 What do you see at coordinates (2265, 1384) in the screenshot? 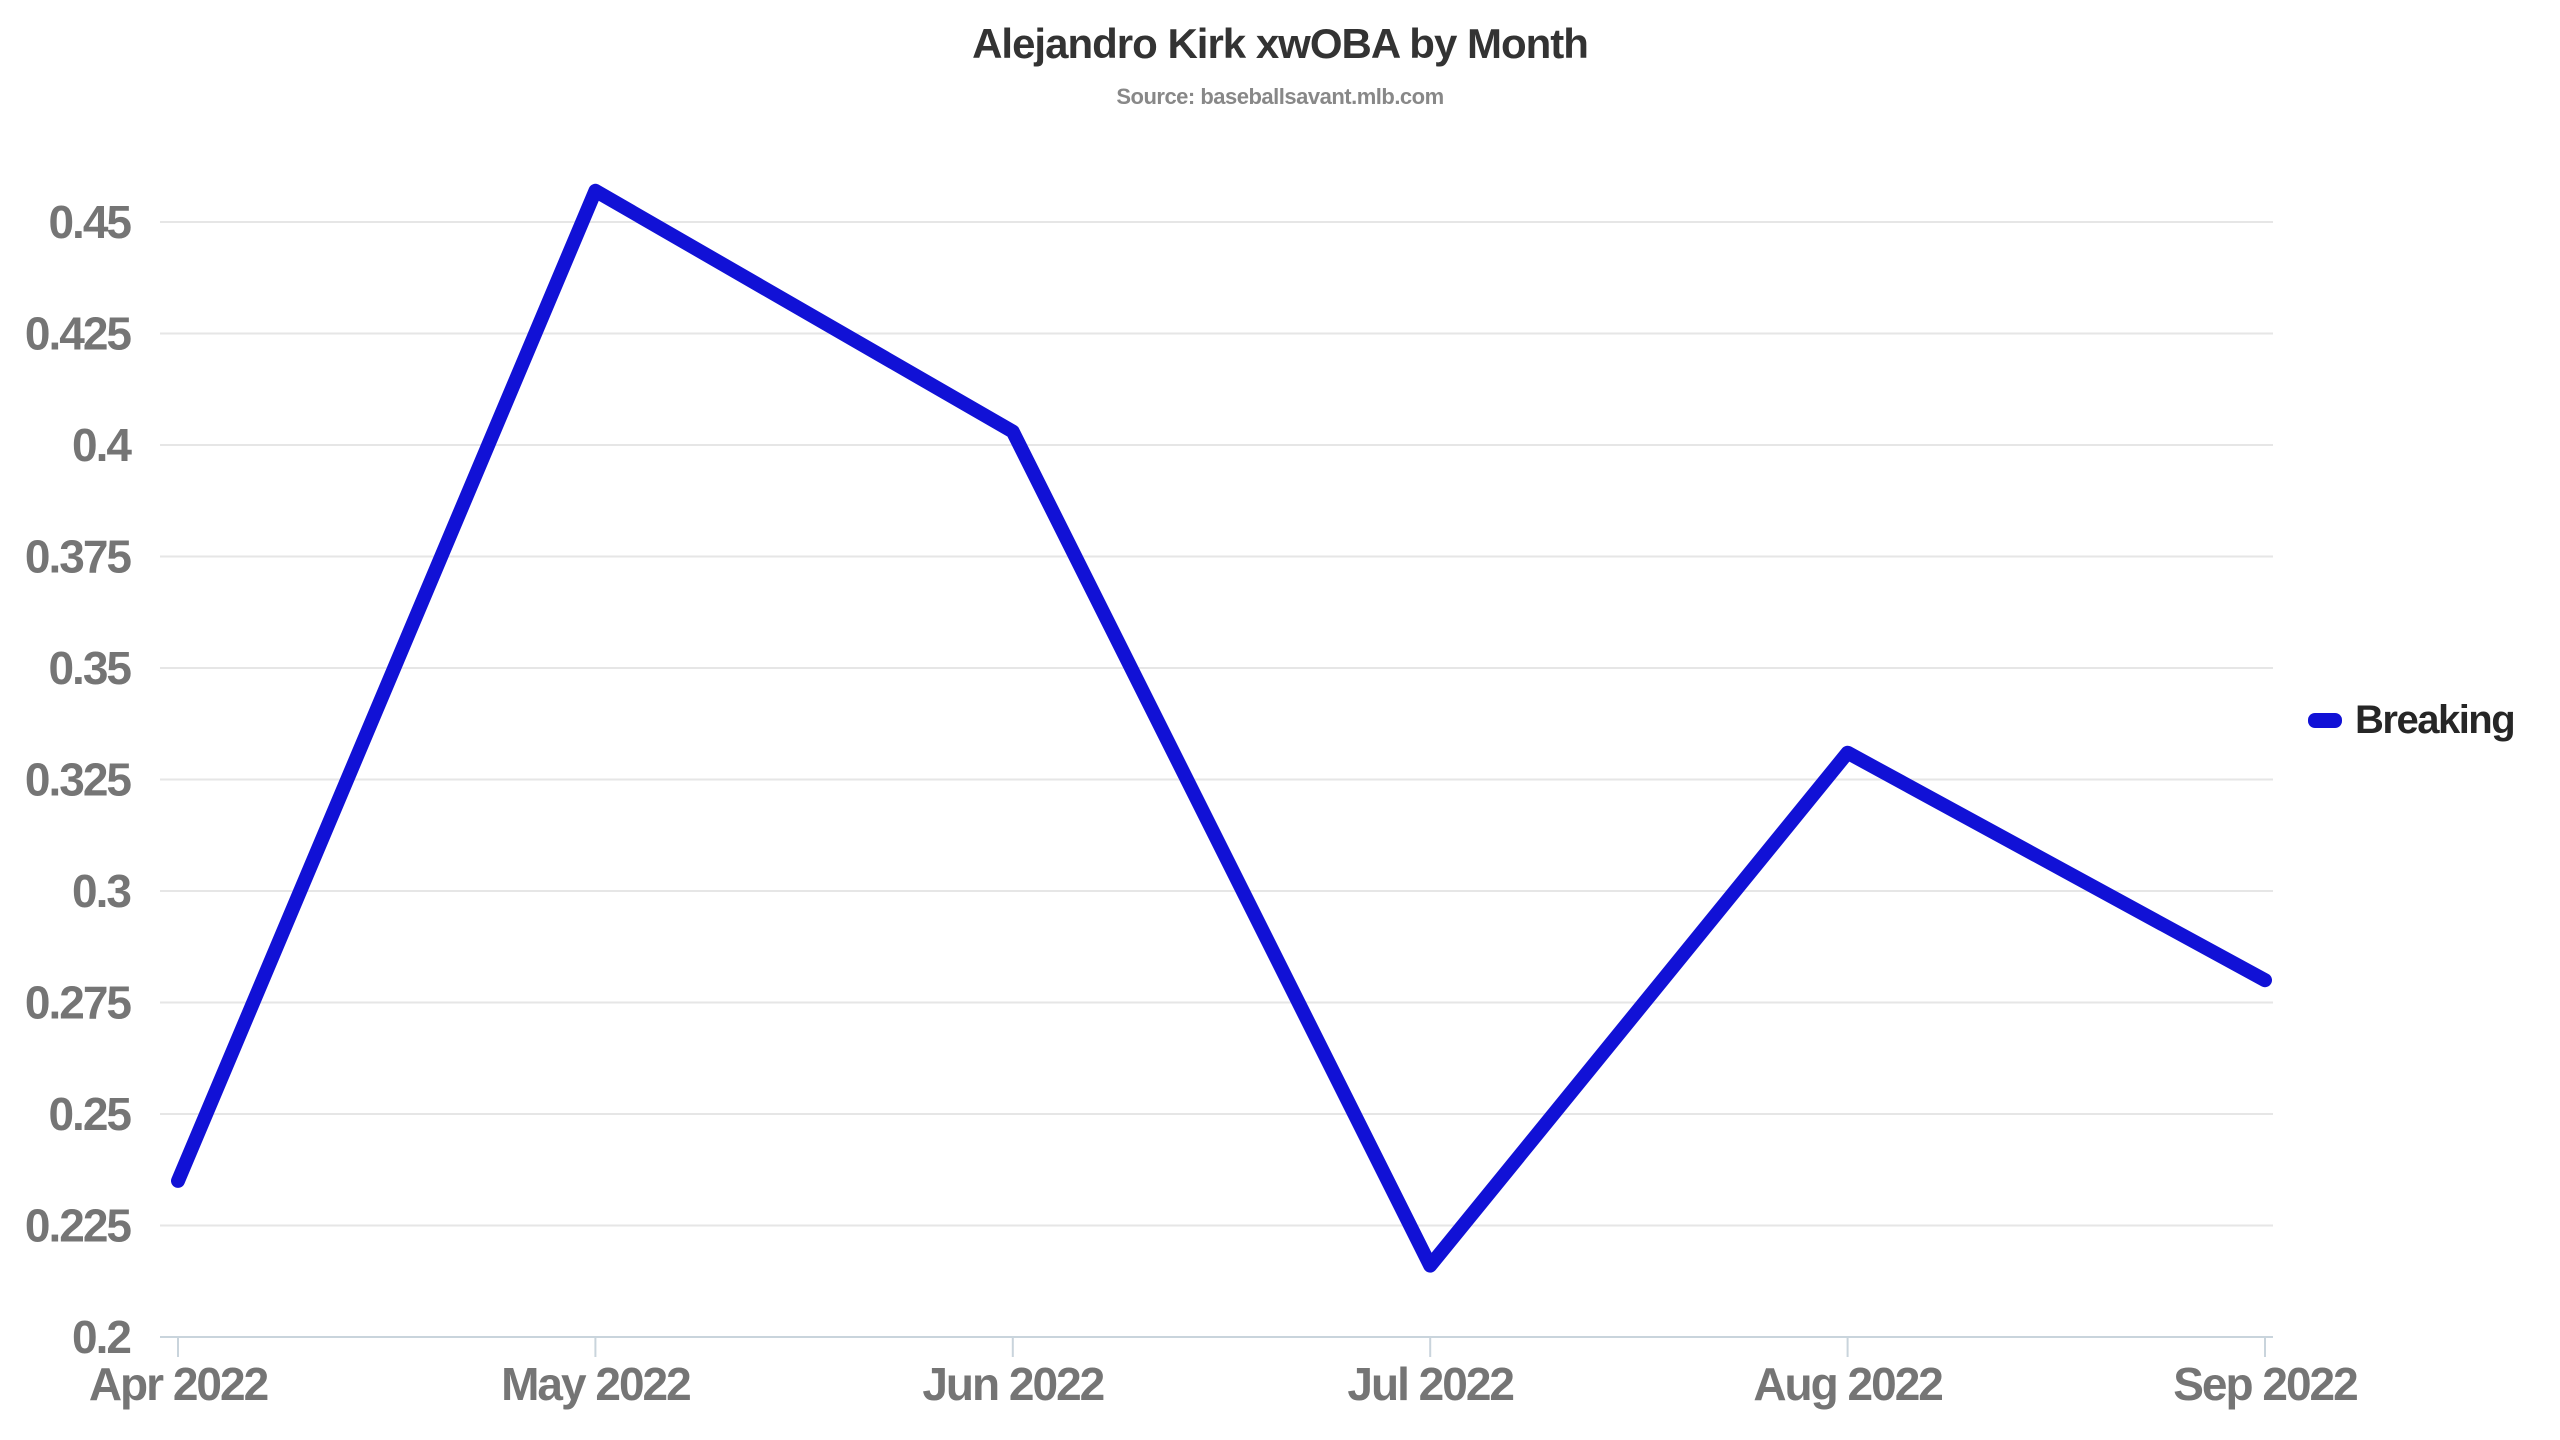
I see `x-axis-tick-label: Sep 2022` at bounding box center [2265, 1384].